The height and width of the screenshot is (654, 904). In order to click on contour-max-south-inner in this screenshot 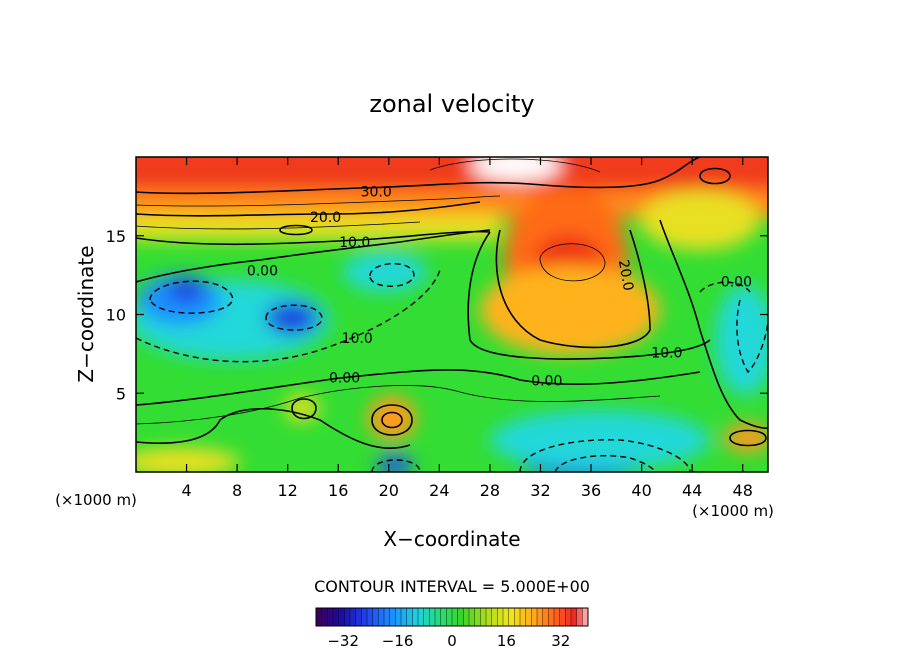, I will do `click(392, 420)`.